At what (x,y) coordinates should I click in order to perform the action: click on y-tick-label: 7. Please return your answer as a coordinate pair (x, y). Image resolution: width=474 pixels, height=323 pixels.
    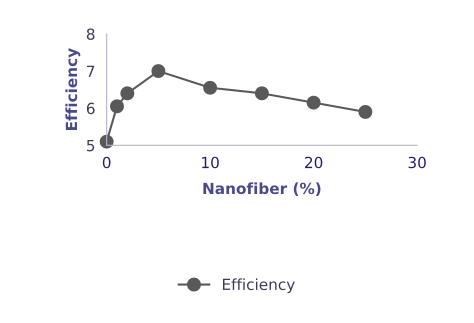
    Looking at the image, I should click on (90, 71).